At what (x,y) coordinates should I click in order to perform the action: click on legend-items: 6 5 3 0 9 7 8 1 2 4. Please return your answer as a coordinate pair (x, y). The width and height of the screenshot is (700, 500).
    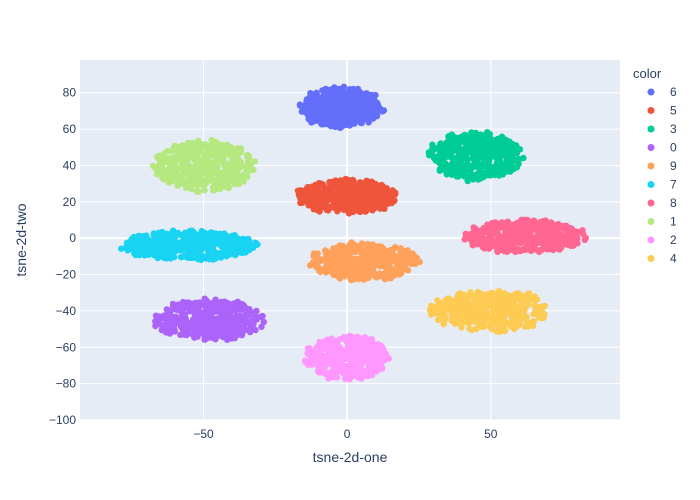
    Looking at the image, I should click on (662, 175).